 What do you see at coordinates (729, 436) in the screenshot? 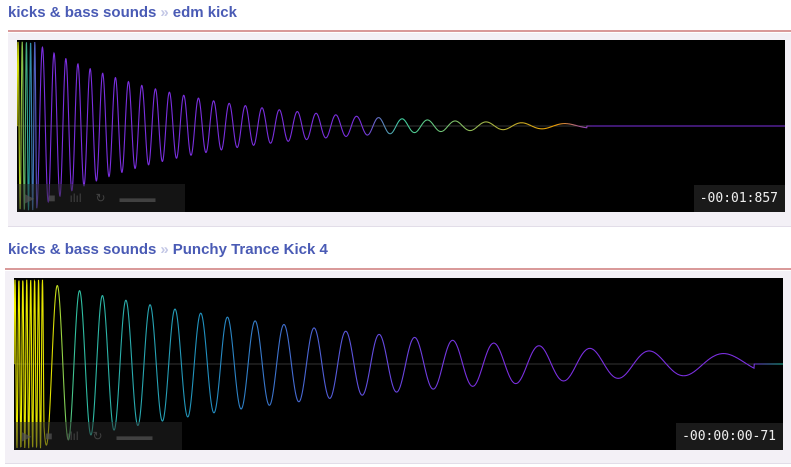
I see `time-display: -00:00:00-71` at bounding box center [729, 436].